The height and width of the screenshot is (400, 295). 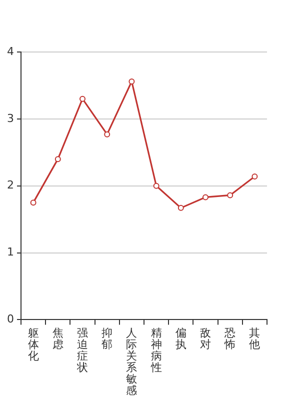 What do you see at coordinates (230, 338) in the screenshot?
I see `x-tick-label: 恐怖` at bounding box center [230, 338].